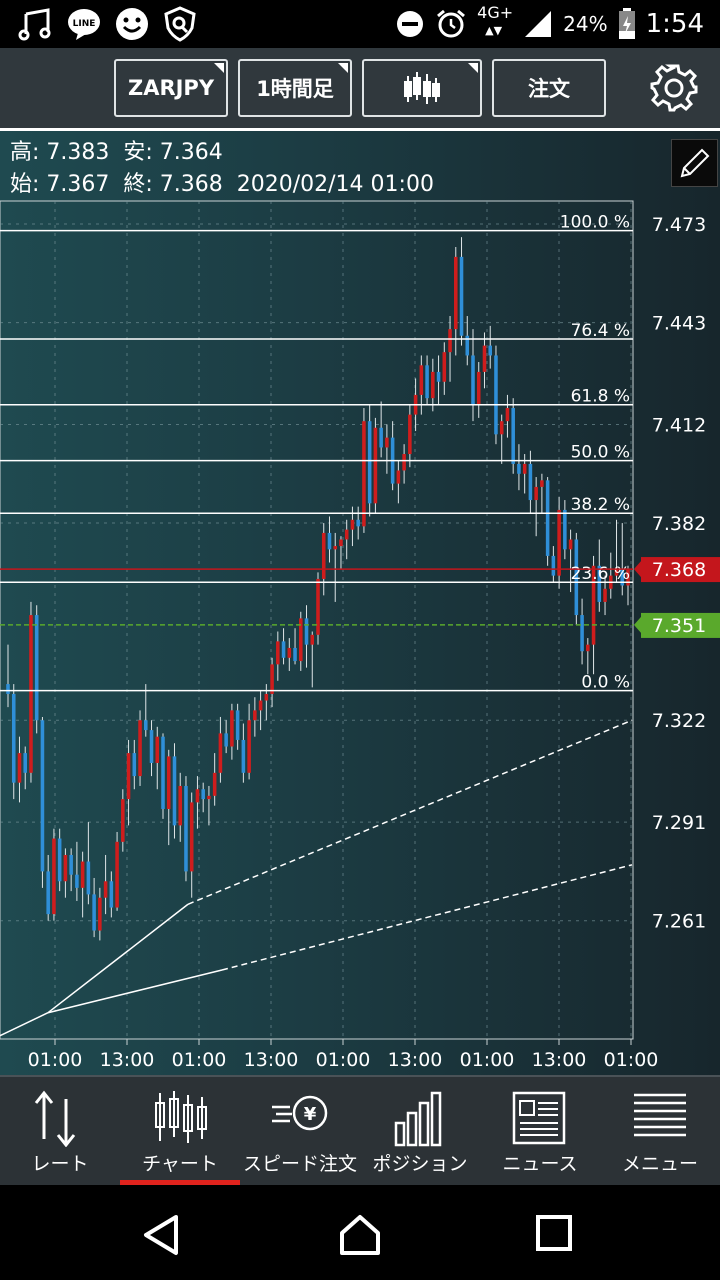 This screenshot has width=720, height=1280. I want to click on order-button: 注文, so click(549, 88).